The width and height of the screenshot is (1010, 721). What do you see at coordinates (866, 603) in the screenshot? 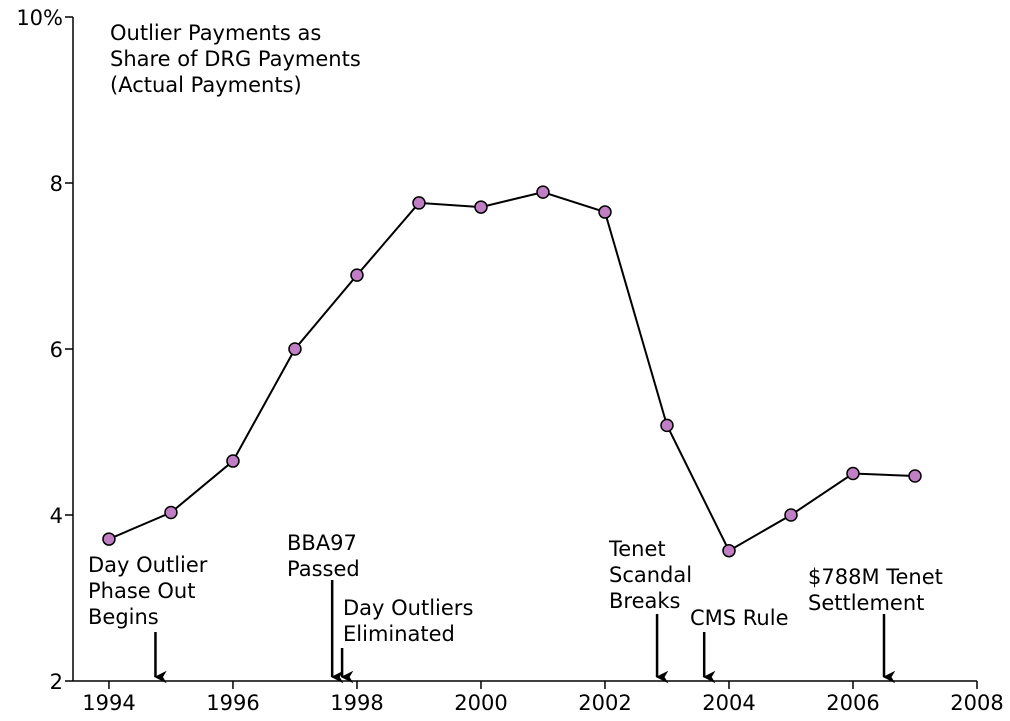
I see `annotation-text: Settlement` at bounding box center [866, 603].